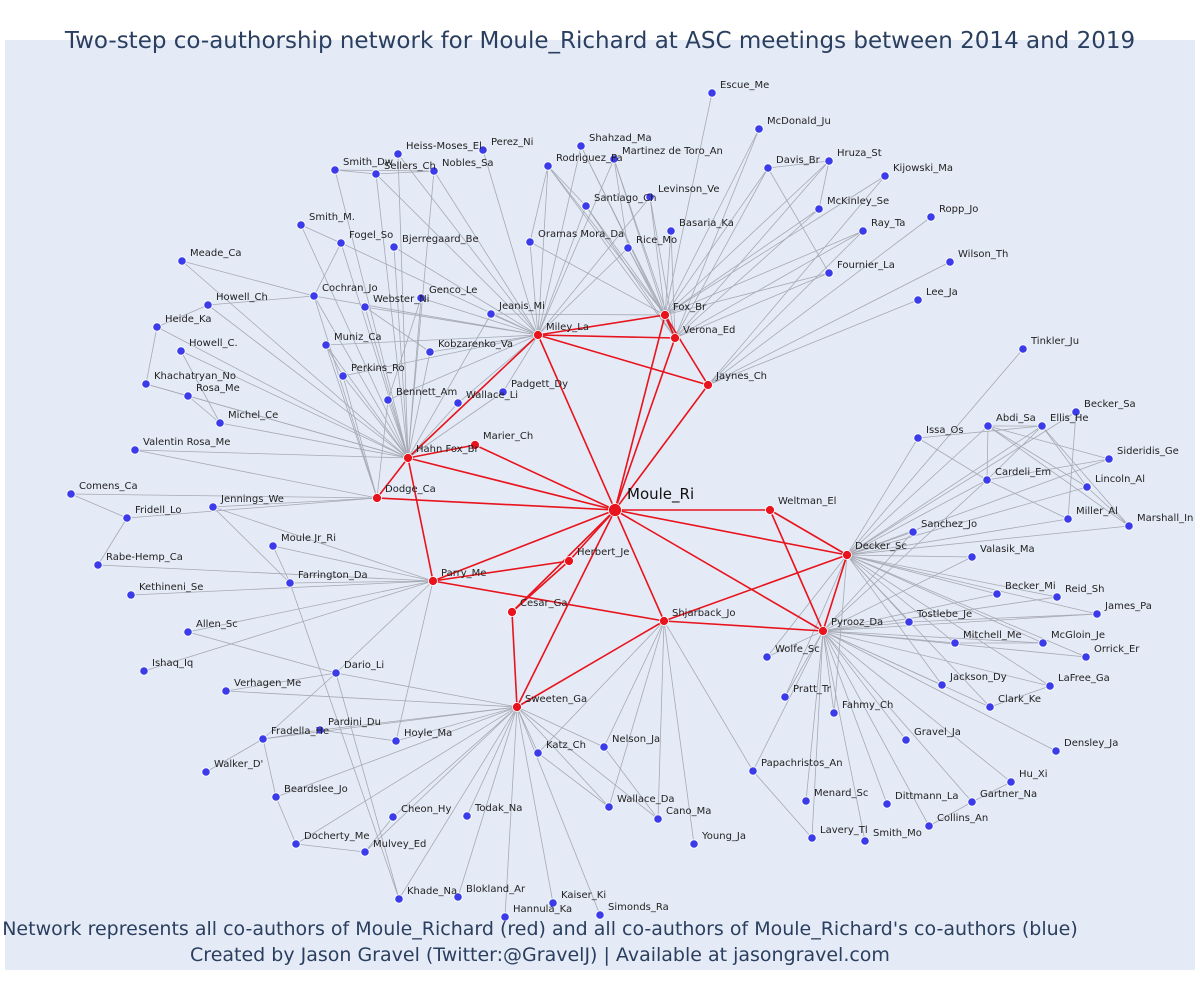 The height and width of the screenshot is (1000, 1200). I want to click on blue-node-cheon-hy, so click(393, 817).